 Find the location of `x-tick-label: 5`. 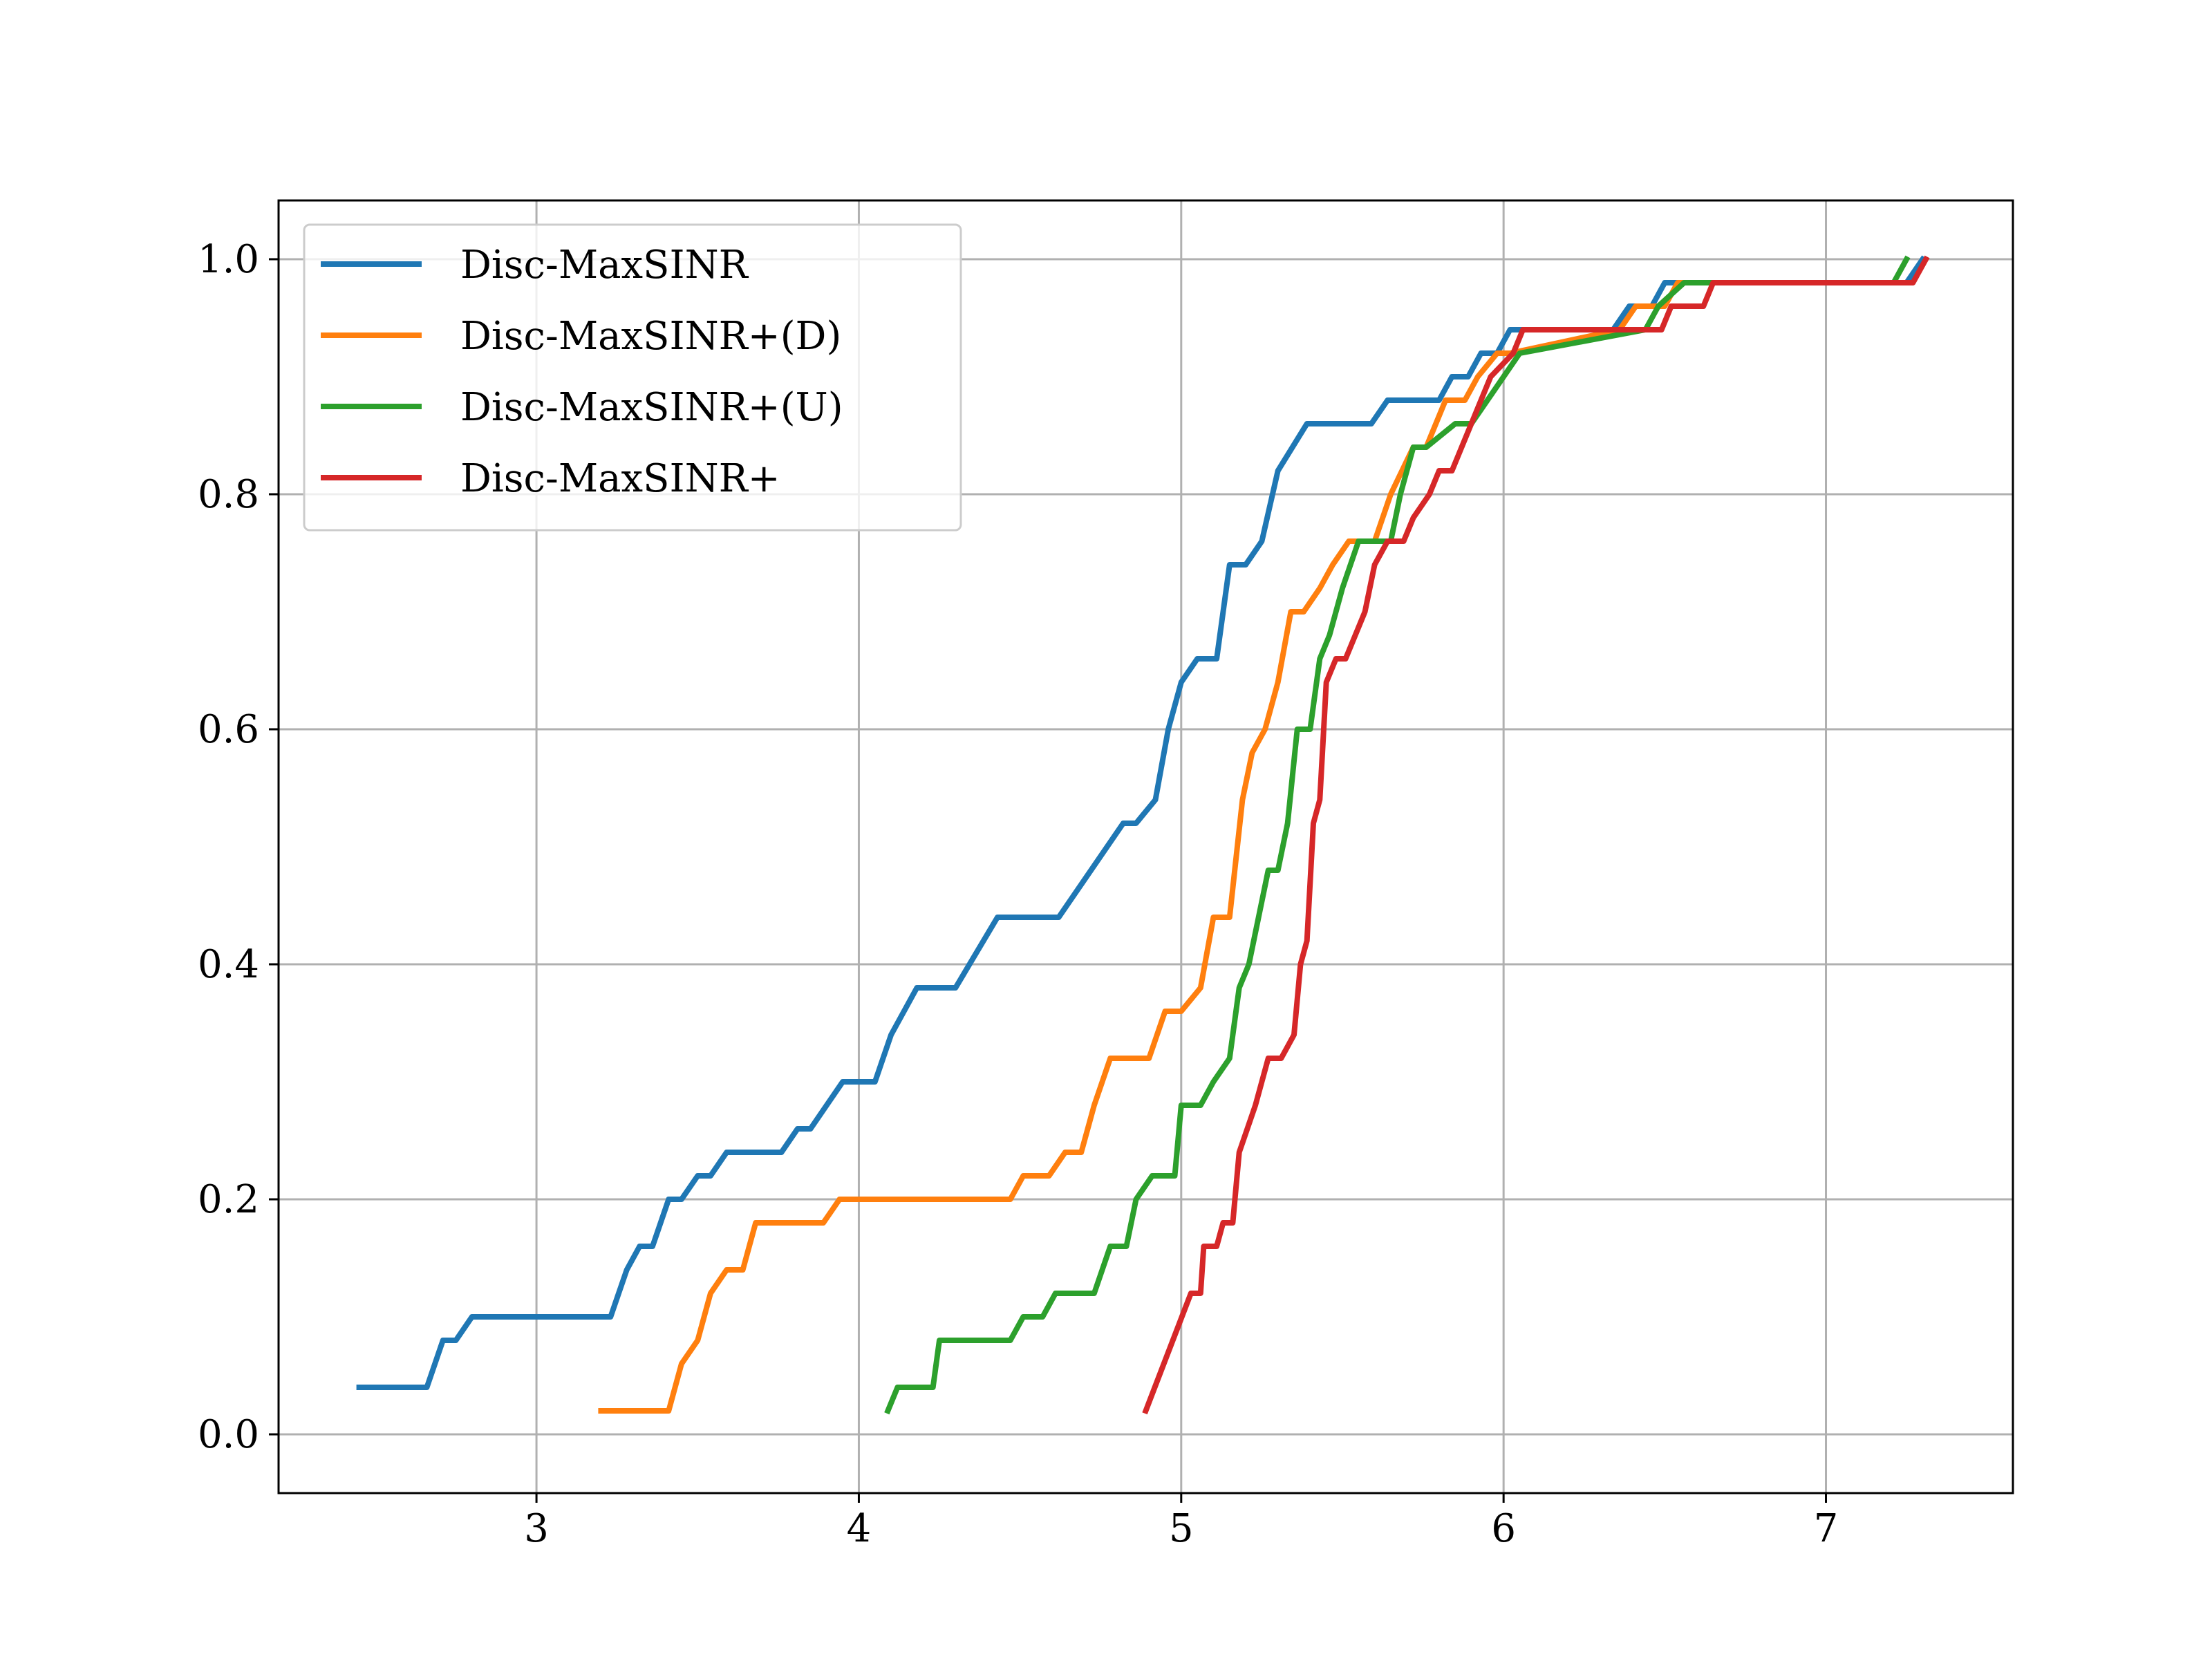

x-tick-label: 5 is located at coordinates (1181, 1529).